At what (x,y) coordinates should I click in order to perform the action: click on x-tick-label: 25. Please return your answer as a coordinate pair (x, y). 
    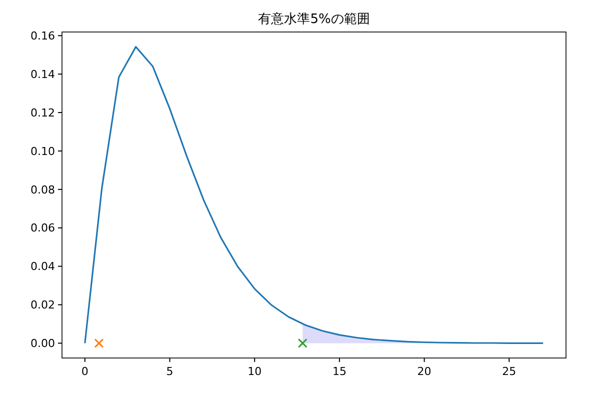
    Looking at the image, I should click on (509, 371).